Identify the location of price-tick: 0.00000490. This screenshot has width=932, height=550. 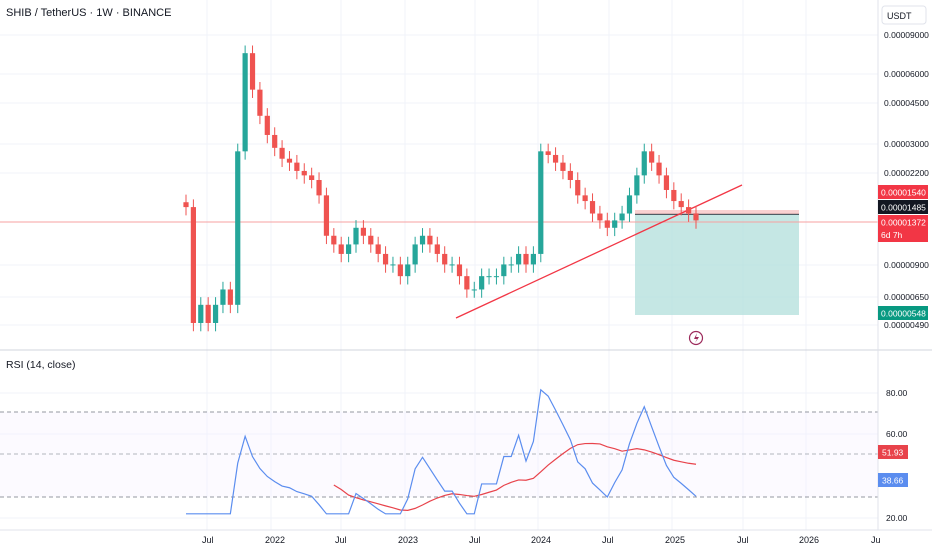
(906, 325).